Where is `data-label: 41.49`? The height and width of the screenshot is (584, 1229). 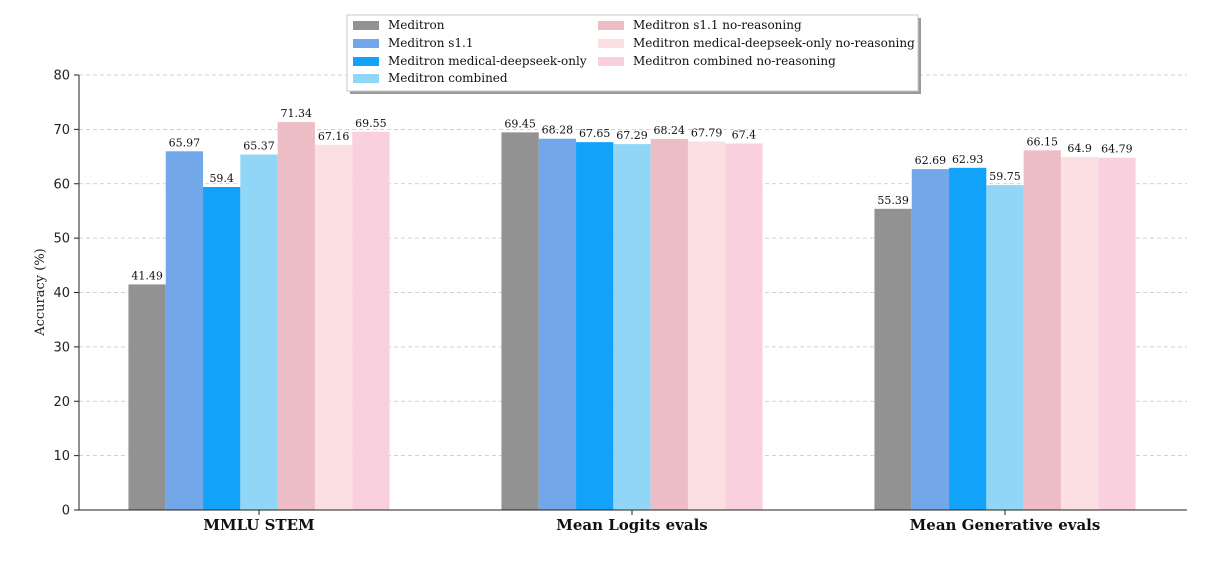 data-label: 41.49 is located at coordinates (147, 275).